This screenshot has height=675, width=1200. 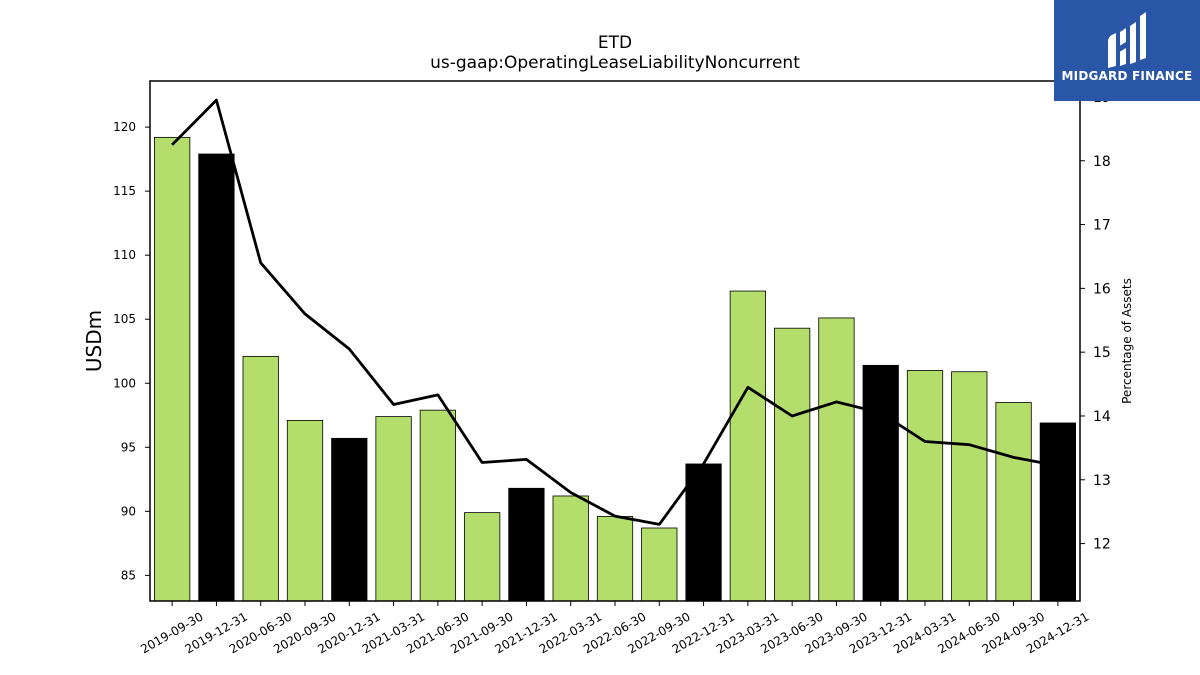 I want to click on chart-title: ETD, so click(x=615, y=43).